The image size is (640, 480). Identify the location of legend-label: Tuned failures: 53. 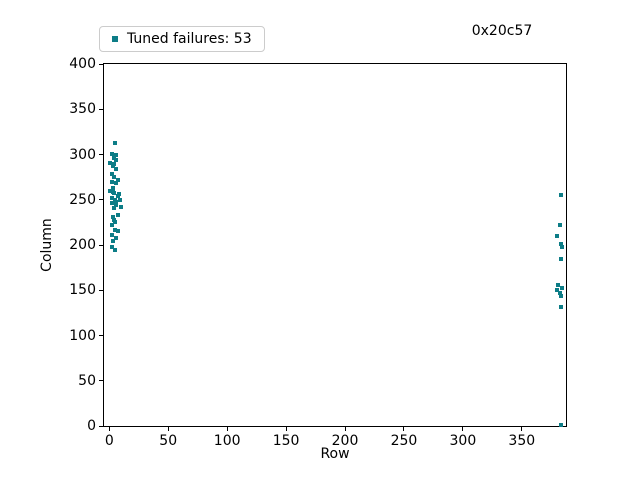
(189, 39).